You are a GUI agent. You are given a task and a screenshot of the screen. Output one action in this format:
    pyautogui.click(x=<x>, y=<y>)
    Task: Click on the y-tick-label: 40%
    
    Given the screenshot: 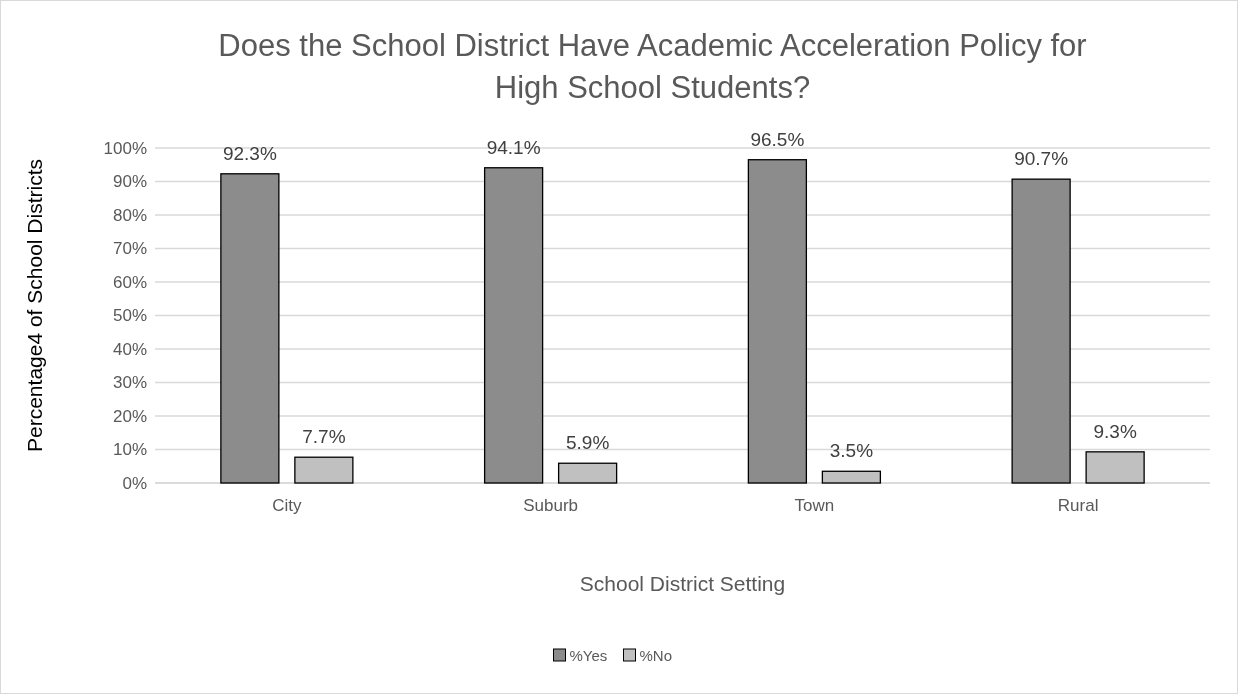 What is the action you would take?
    pyautogui.click(x=129, y=349)
    